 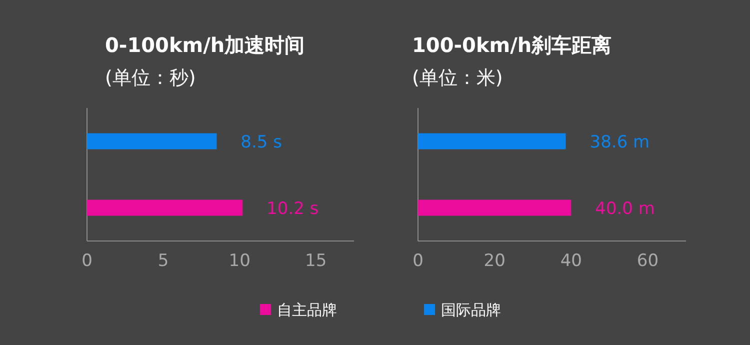 I want to click on chart-title: 0-100km/h加速时间, so click(x=205, y=45).